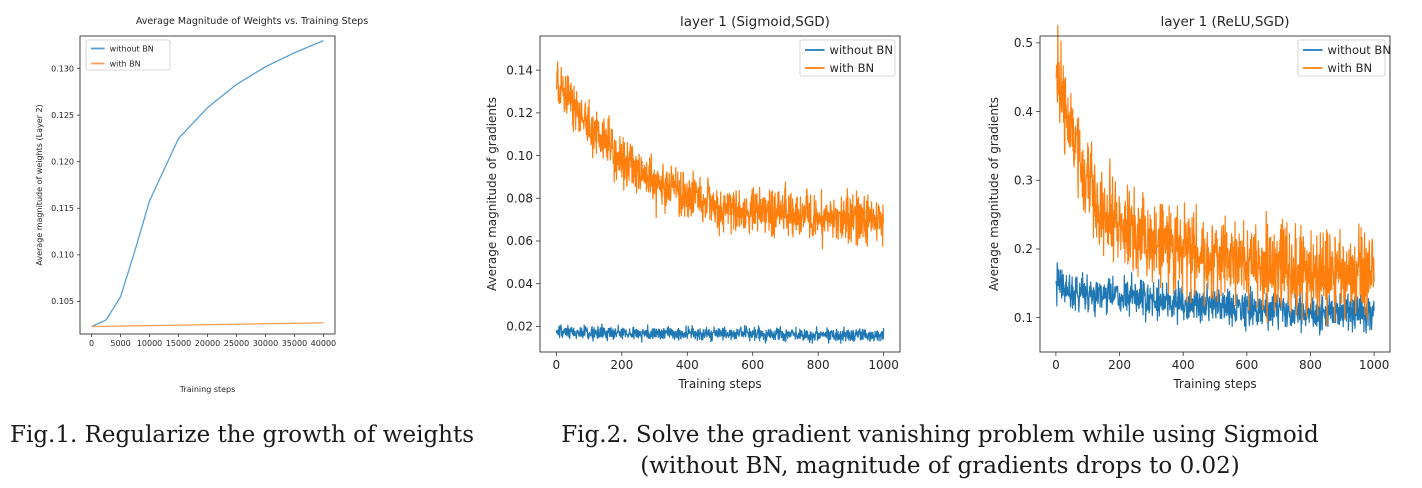 This screenshot has width=1422, height=488. I want to click on y-tick-label: 0.02, so click(519, 327).